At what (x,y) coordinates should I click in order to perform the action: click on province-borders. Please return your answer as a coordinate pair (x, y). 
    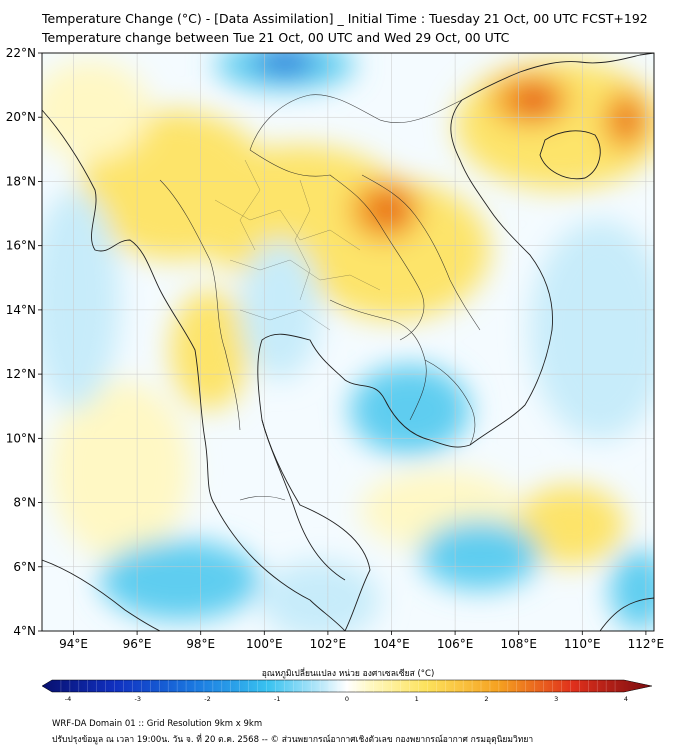
    Looking at the image, I should click on (297, 245).